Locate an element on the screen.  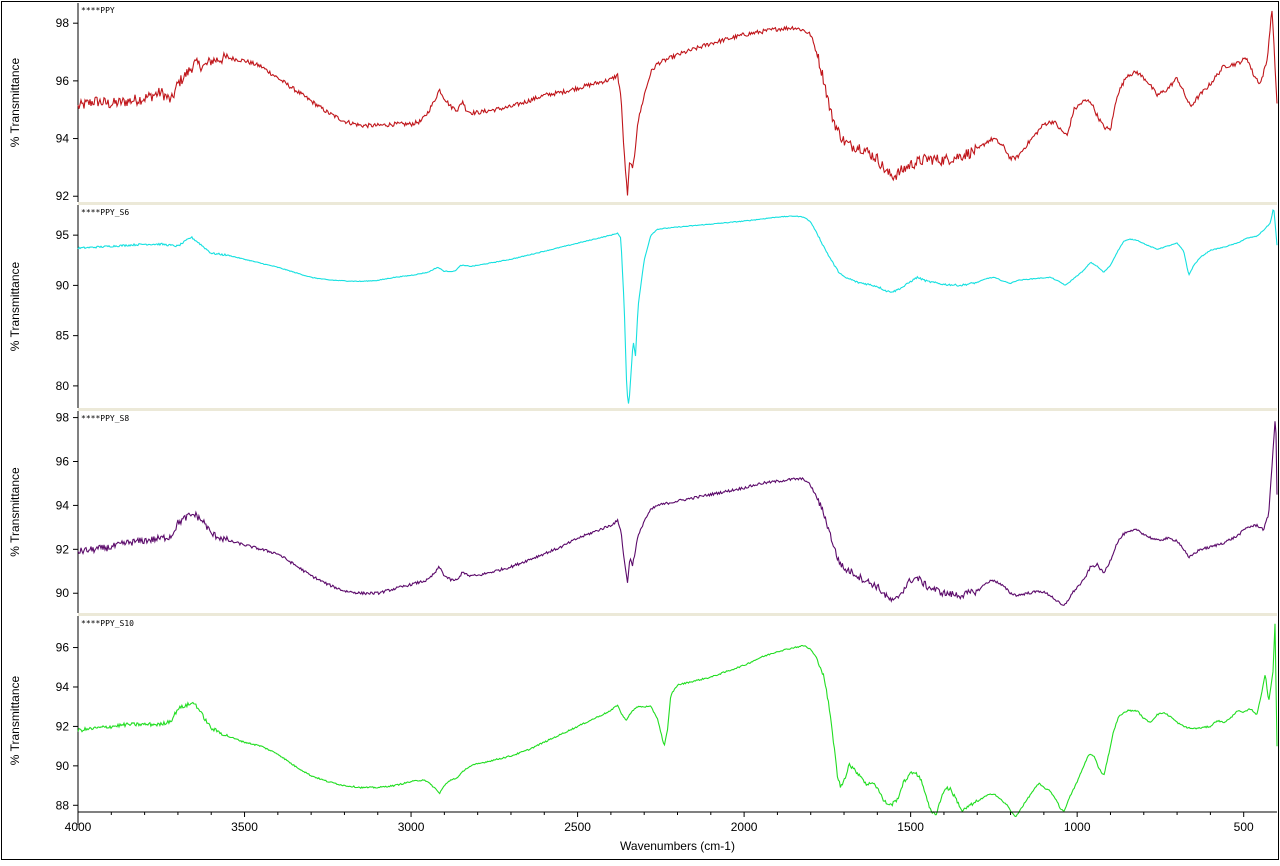
x-tick-label: 2500 is located at coordinates (577, 827).